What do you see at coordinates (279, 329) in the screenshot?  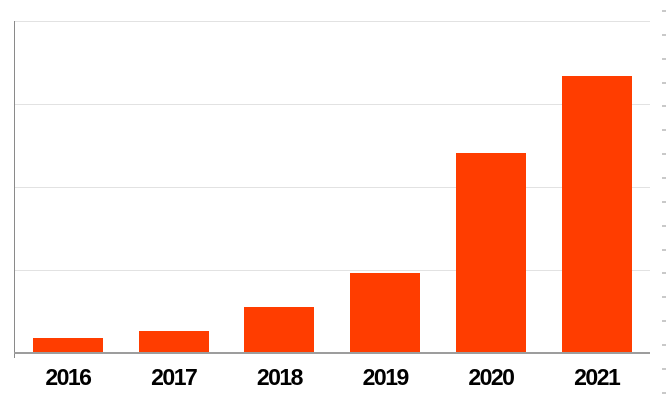 I see `bar-2018` at bounding box center [279, 329].